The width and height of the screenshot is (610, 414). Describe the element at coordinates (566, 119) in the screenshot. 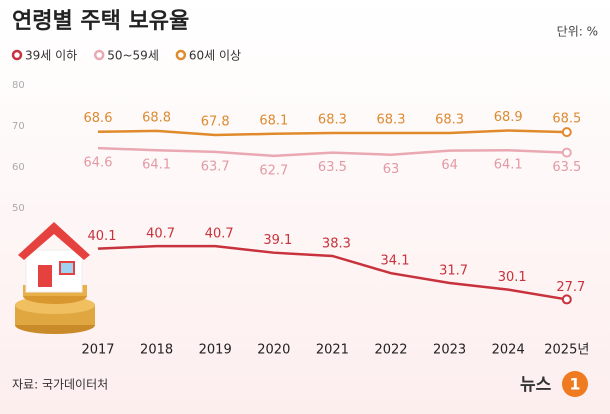

I see `data-label: 68.5` at that location.